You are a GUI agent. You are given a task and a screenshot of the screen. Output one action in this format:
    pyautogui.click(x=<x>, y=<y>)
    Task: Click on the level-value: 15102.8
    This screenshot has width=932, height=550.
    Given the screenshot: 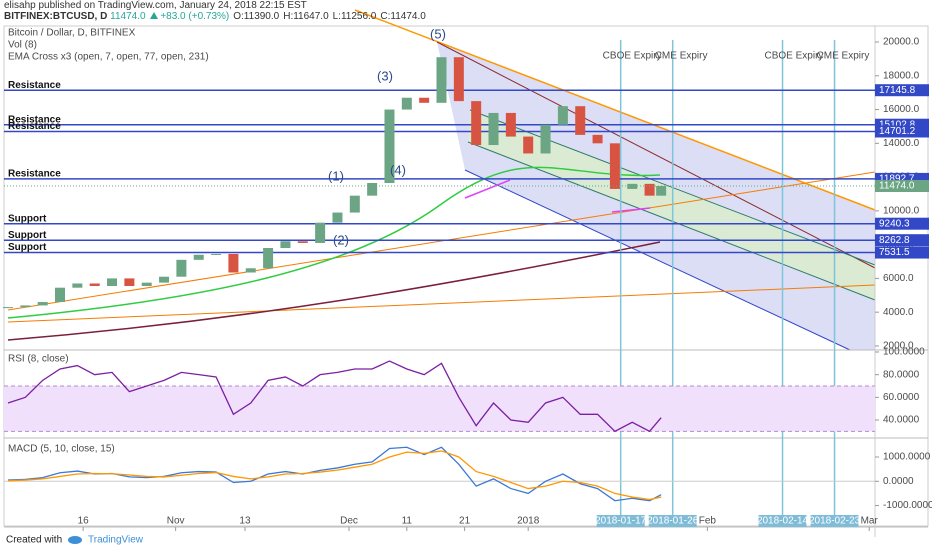 What is the action you would take?
    pyautogui.click(x=897, y=124)
    